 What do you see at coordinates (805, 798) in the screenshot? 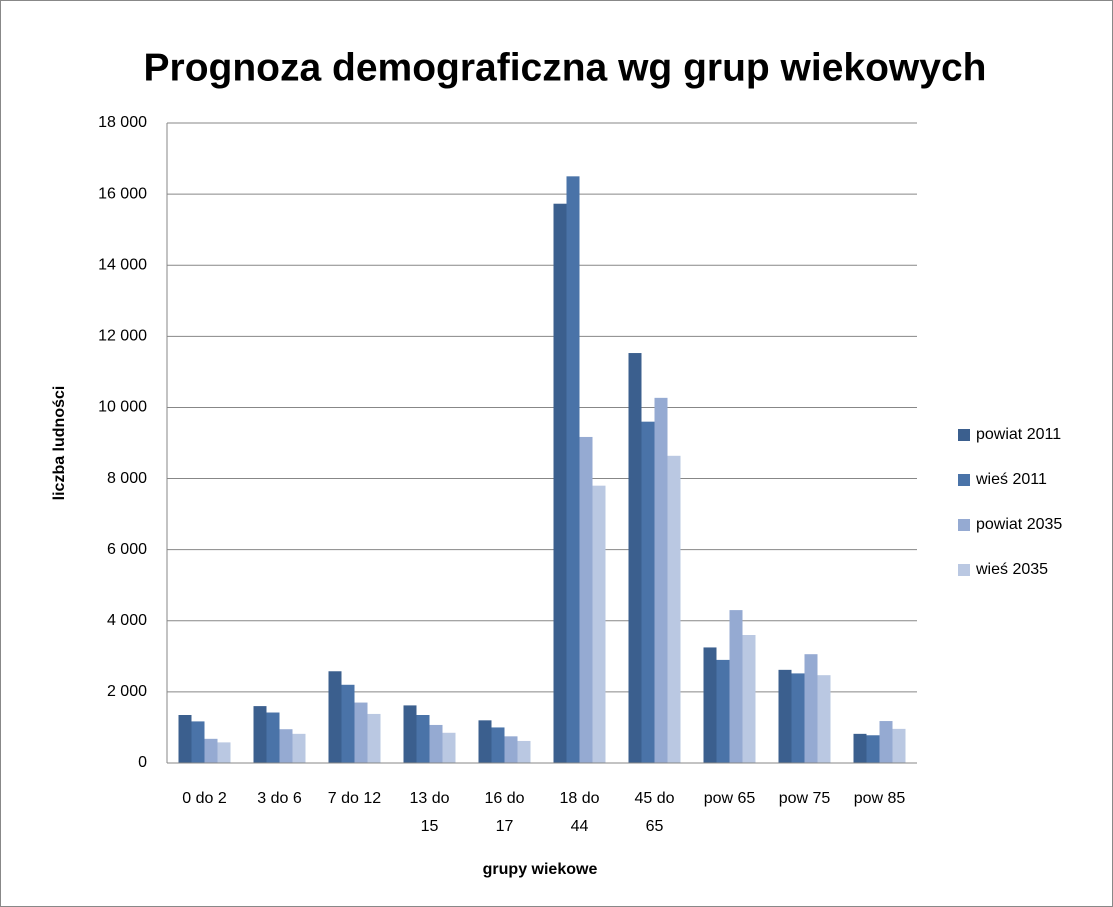
I see `x-tick-label: pow 75` at bounding box center [805, 798].